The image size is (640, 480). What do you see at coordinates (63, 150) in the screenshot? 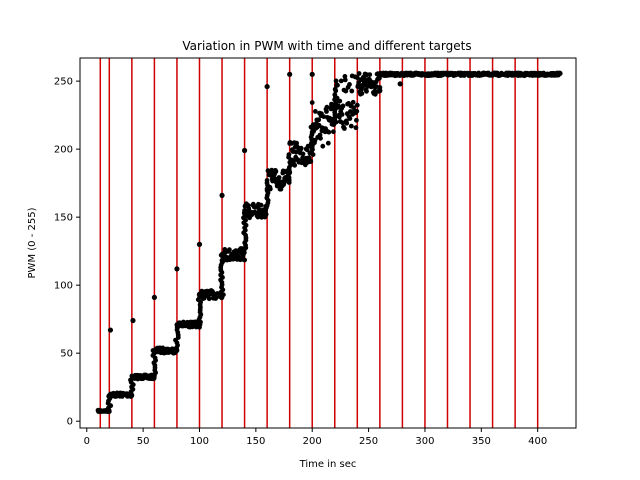
I see `y-tick-label: 200` at bounding box center [63, 150].